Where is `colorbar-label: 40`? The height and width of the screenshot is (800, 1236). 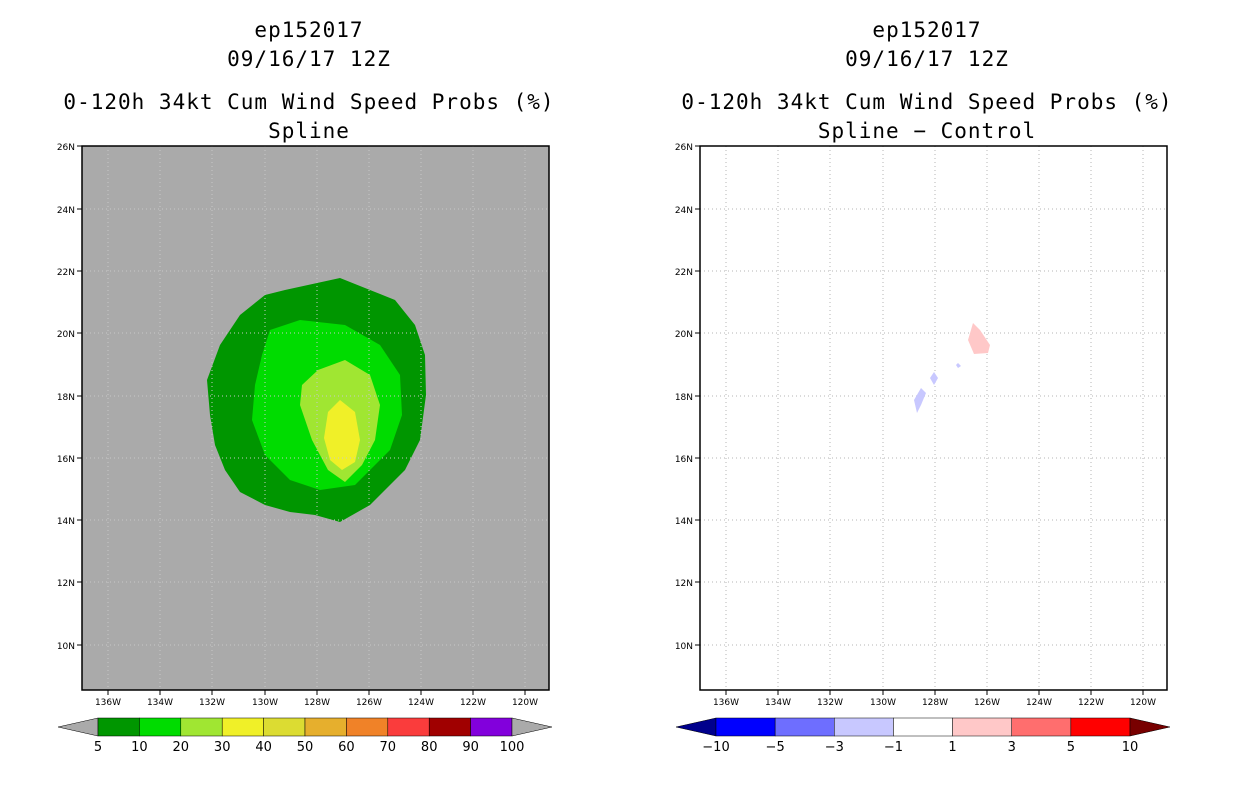
colorbar-label: 40 is located at coordinates (263, 747).